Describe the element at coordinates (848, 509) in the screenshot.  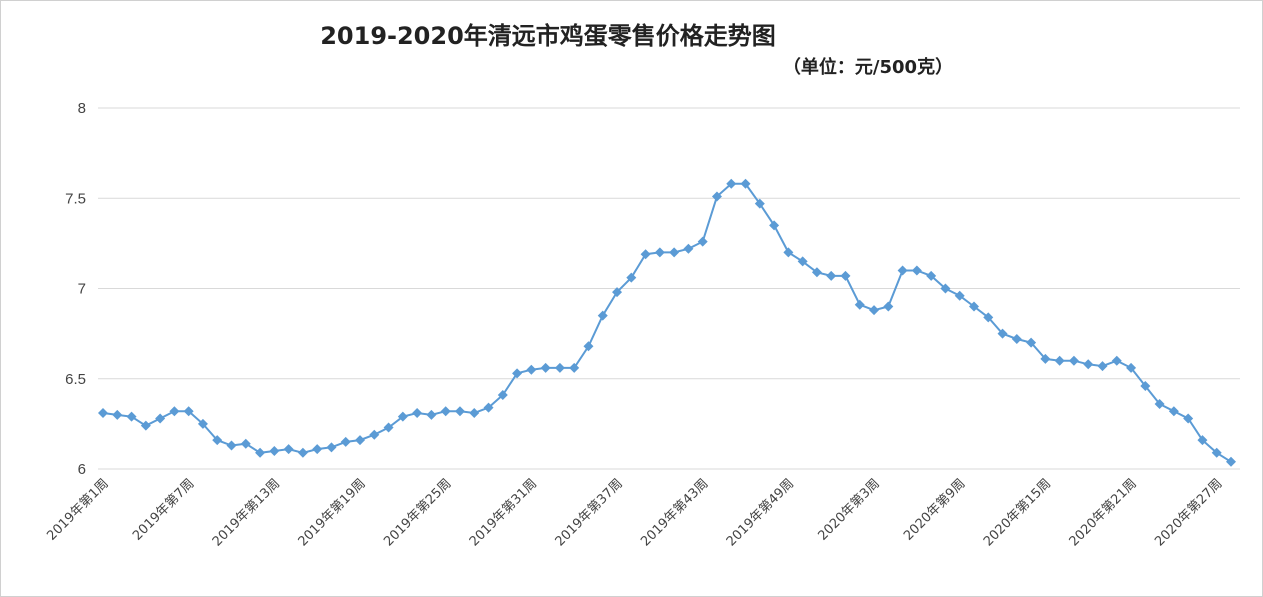
I see `x-tick-label: 2020年第3周` at that location.